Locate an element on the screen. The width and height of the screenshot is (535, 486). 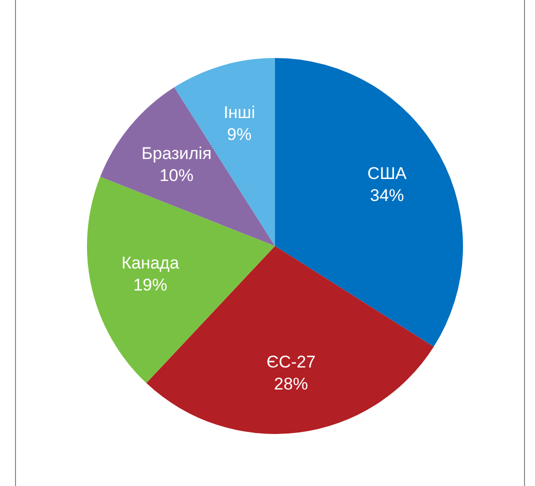
data-label: 10% is located at coordinates (176, 176).